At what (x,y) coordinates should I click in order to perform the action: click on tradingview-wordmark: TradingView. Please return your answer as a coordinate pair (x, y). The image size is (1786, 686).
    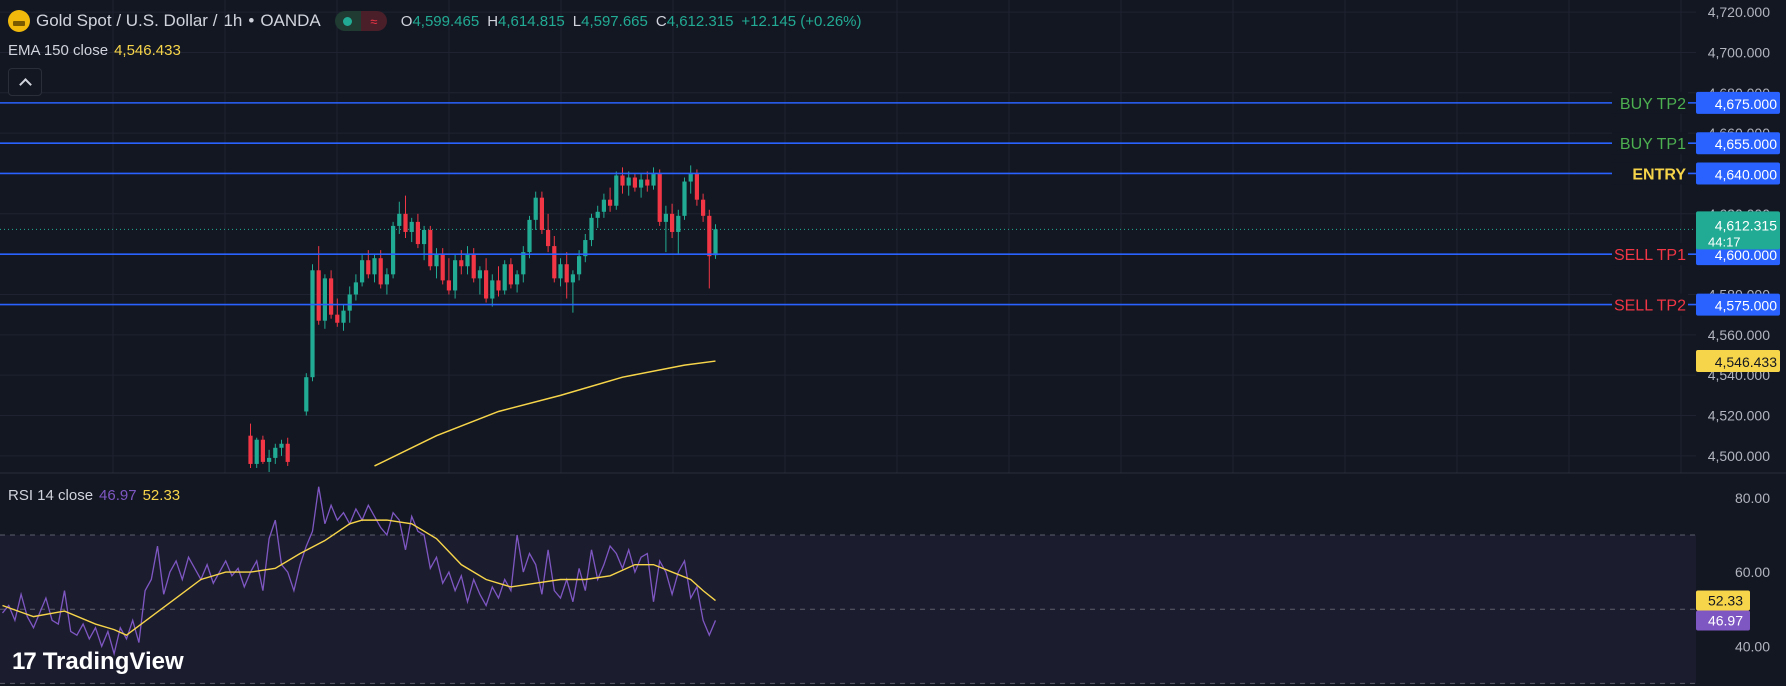
    Looking at the image, I should click on (113, 661).